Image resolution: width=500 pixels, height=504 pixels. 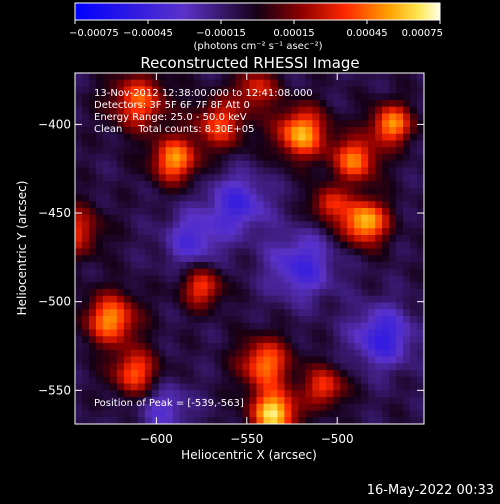 What do you see at coordinates (156, 439) in the screenshot?
I see `x-tick-label: −600` at bounding box center [156, 439].